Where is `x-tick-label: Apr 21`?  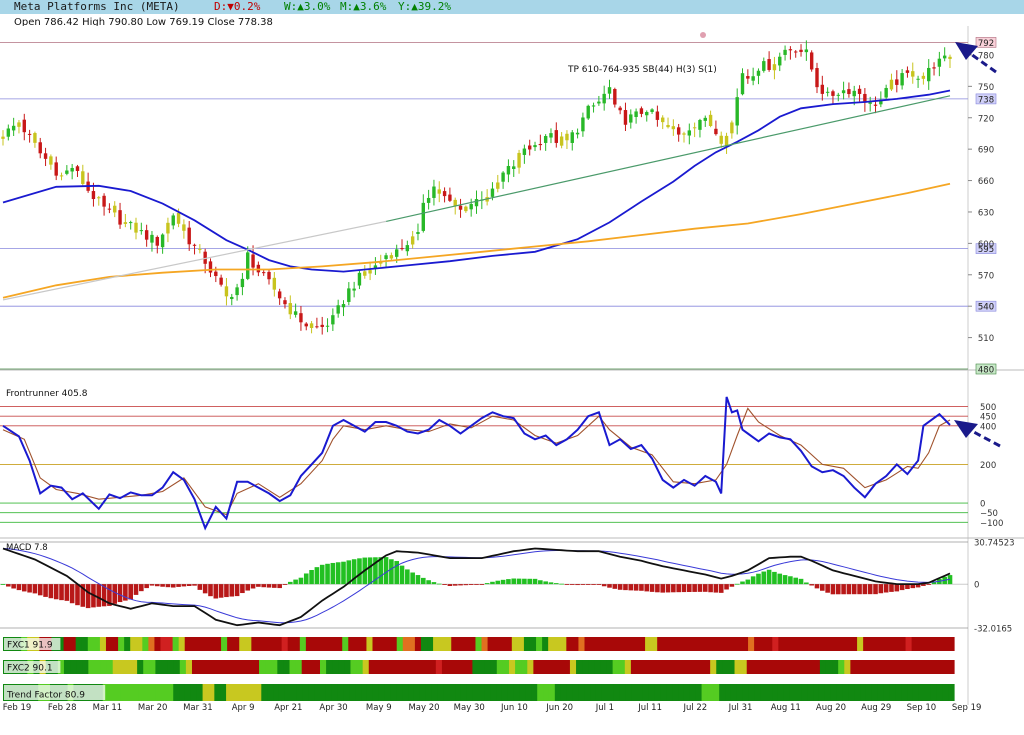 x-tick-label: Apr 21 is located at coordinates (288, 708).